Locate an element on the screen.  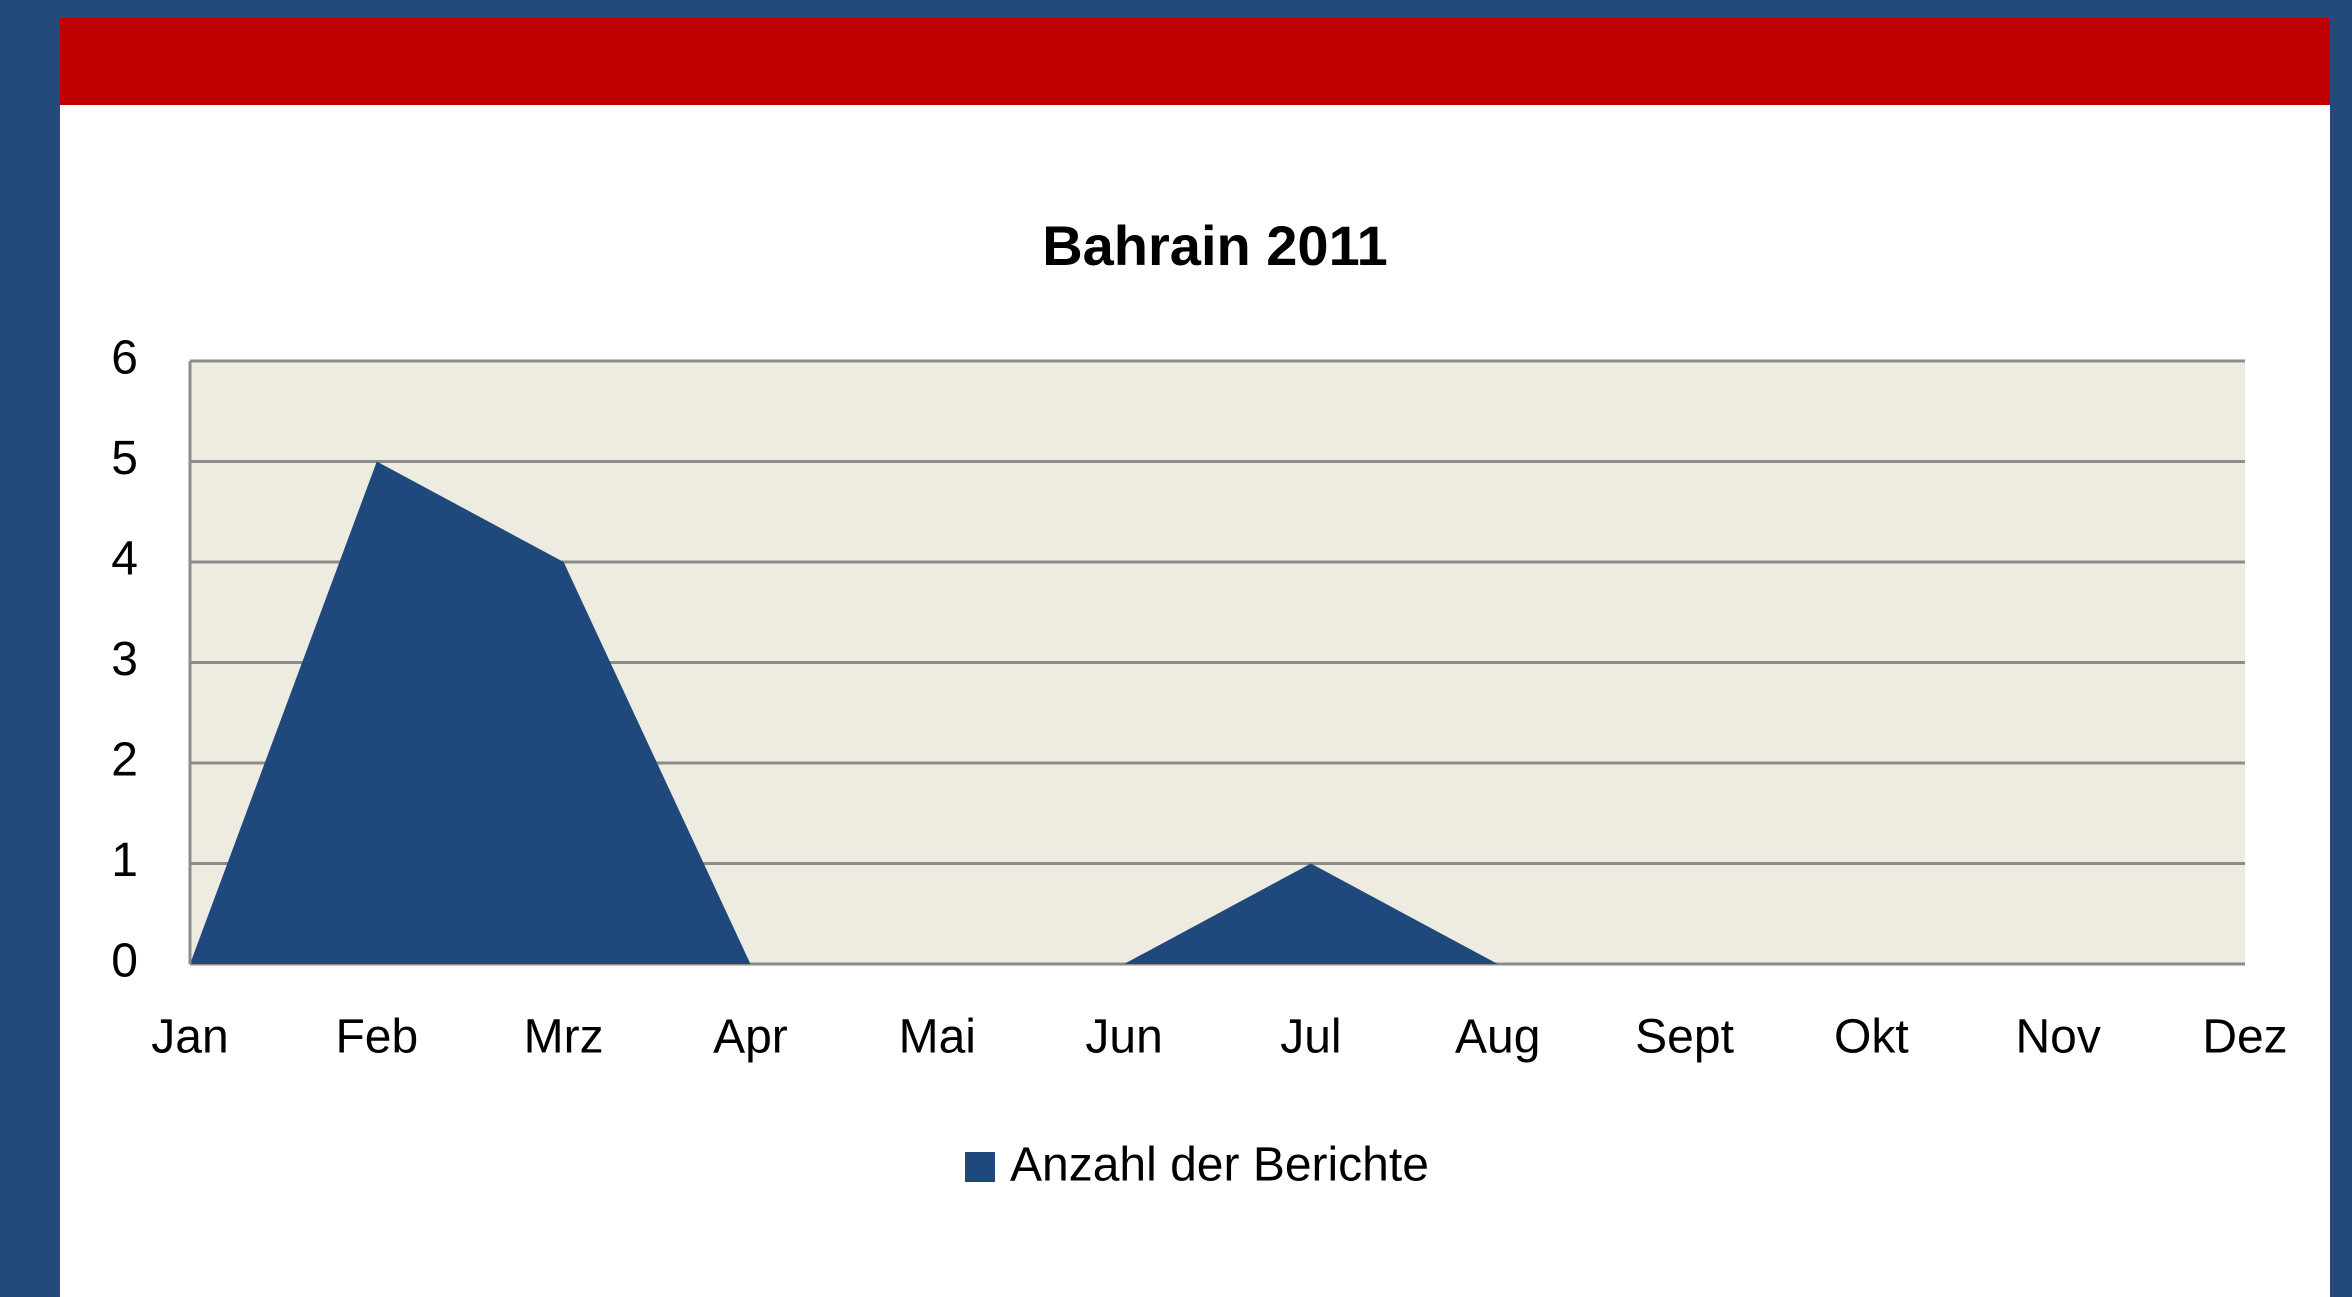
x-tick-label: Mrz is located at coordinates (564, 1037).